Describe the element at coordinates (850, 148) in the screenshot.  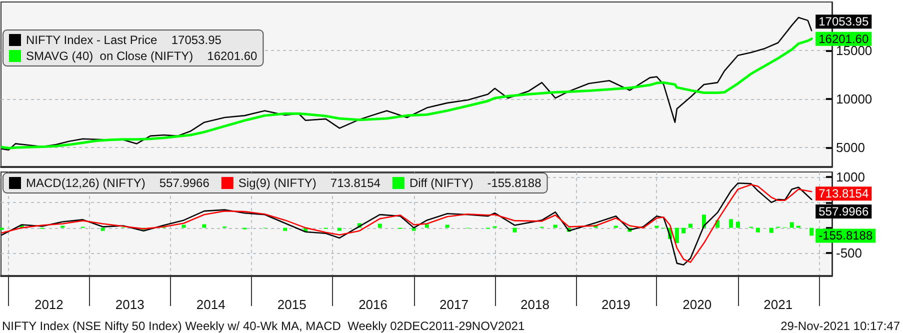
I see `y-tick-label: 5000` at that location.